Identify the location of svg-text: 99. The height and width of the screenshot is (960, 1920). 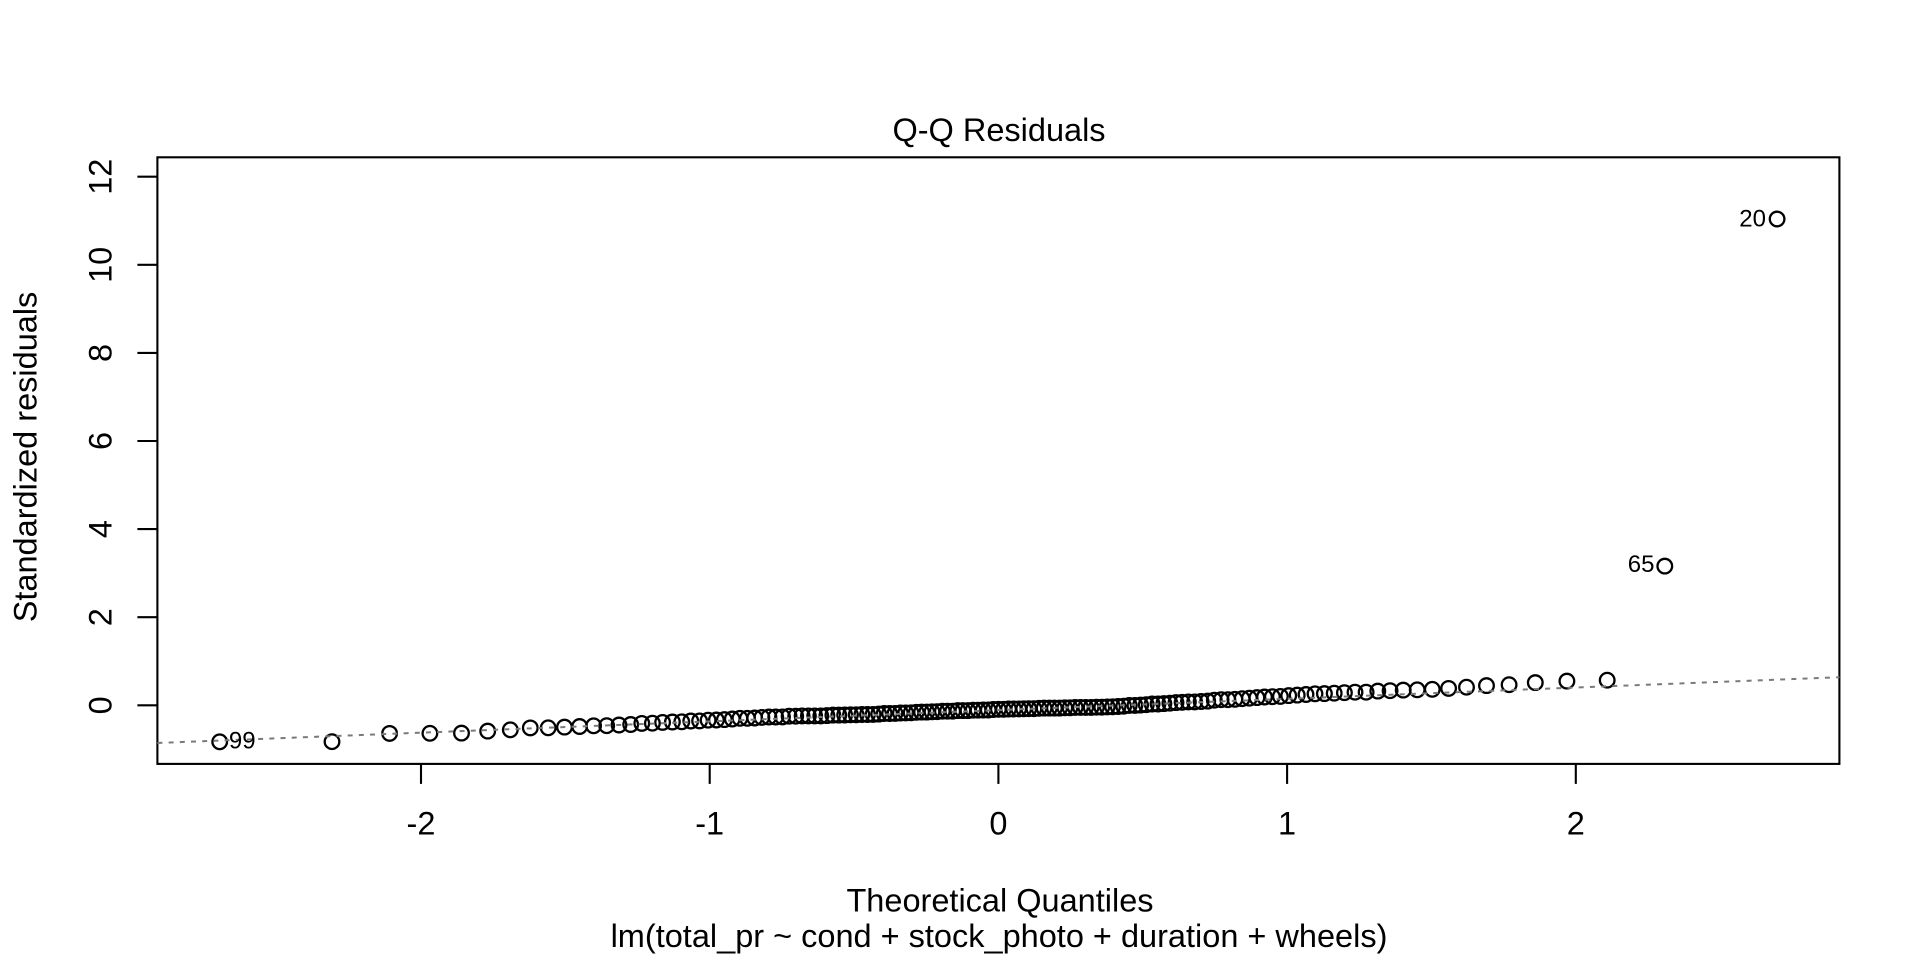
(242, 741).